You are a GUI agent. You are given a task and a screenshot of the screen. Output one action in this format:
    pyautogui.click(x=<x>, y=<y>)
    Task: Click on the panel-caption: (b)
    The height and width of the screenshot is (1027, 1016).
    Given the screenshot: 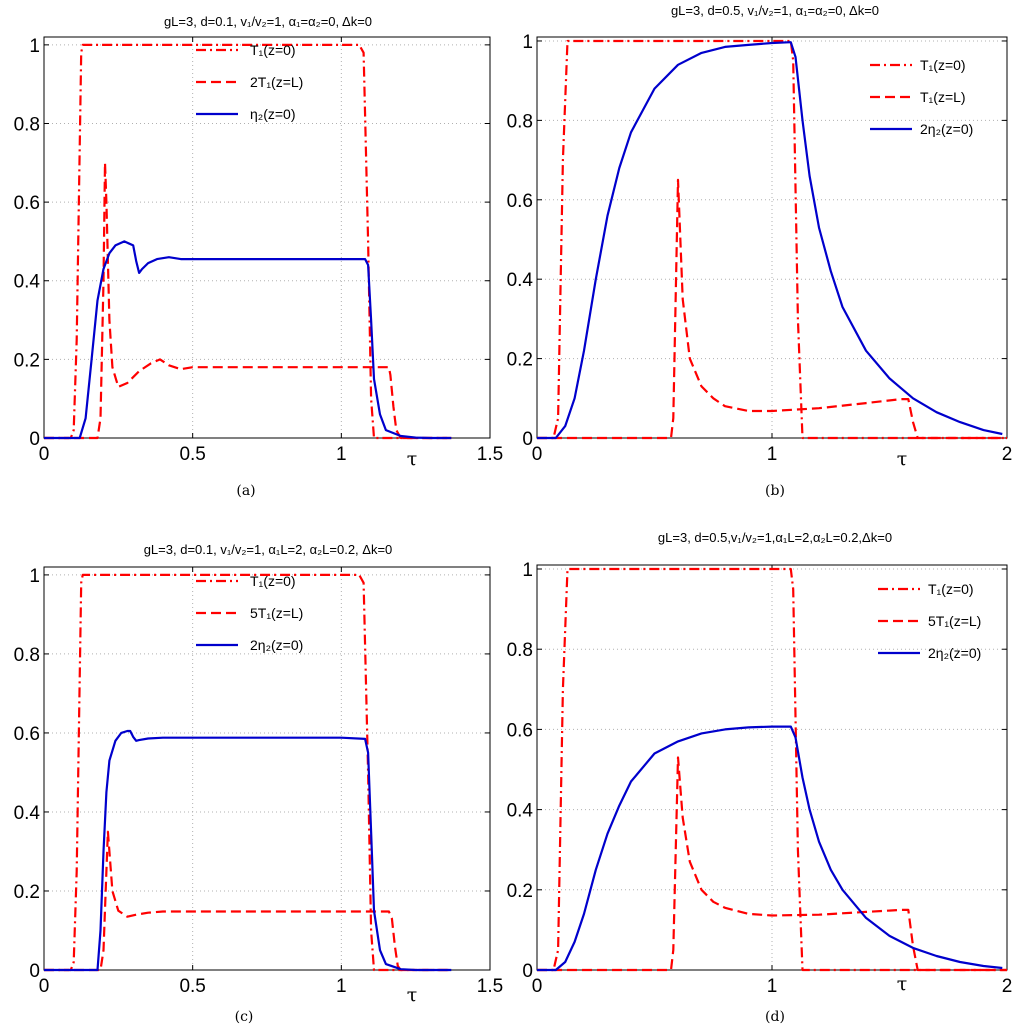 What is the action you would take?
    pyautogui.click(x=775, y=491)
    